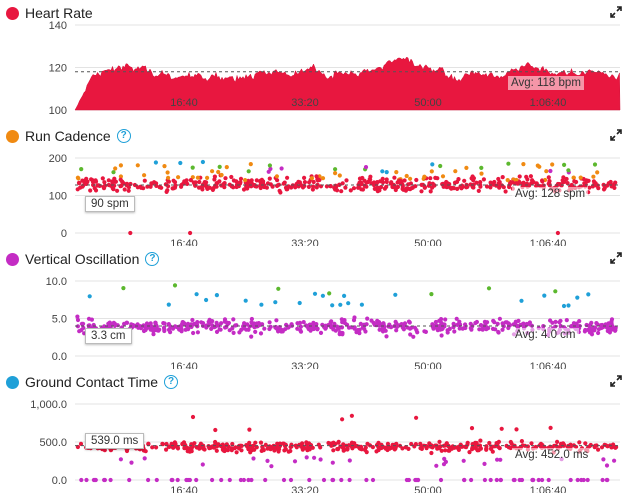 The image size is (632, 493). What do you see at coordinates (548, 365) in the screenshot?
I see `x-tick-label: 1:06:40` at bounding box center [548, 365].